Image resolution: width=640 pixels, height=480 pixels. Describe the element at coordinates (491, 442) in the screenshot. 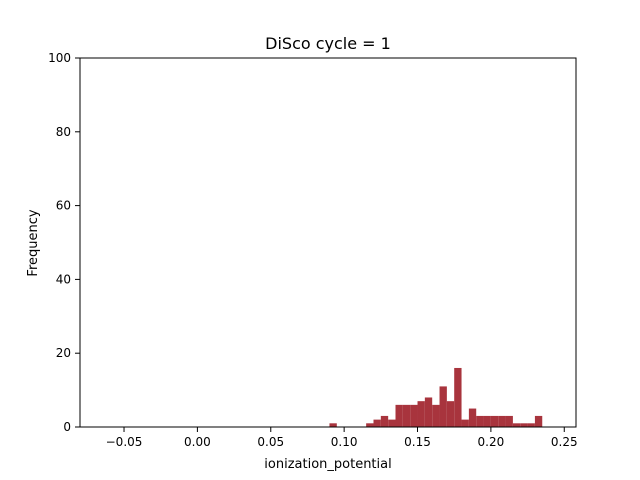

I see `x-tick-label: 0.20` at that location.